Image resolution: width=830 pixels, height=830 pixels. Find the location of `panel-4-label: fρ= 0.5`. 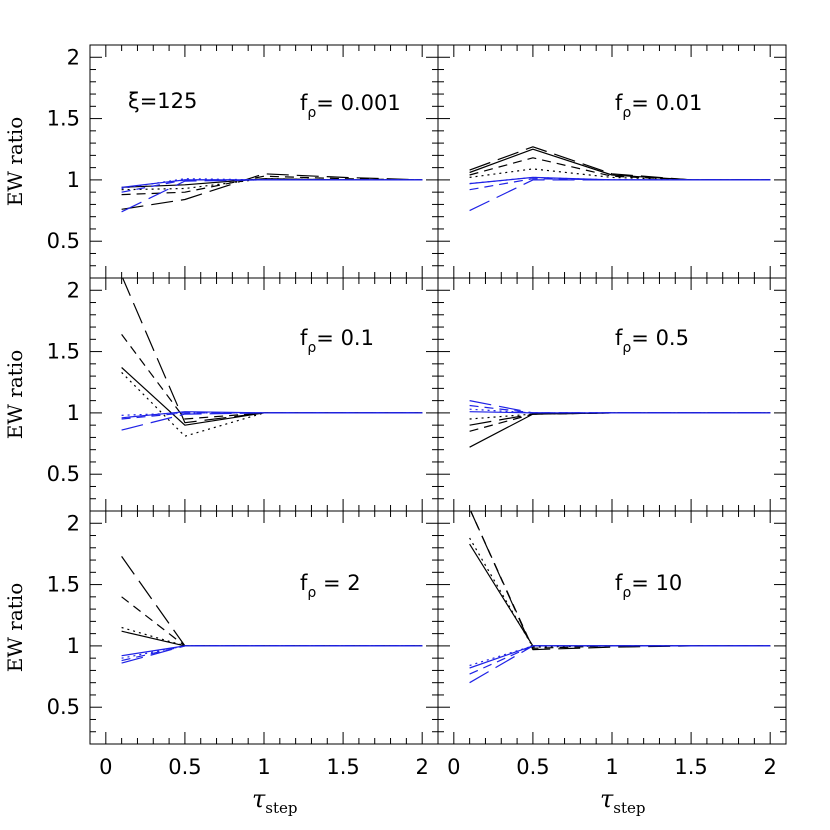

panel-4-label: fρ= 0.5 is located at coordinates (652, 341).